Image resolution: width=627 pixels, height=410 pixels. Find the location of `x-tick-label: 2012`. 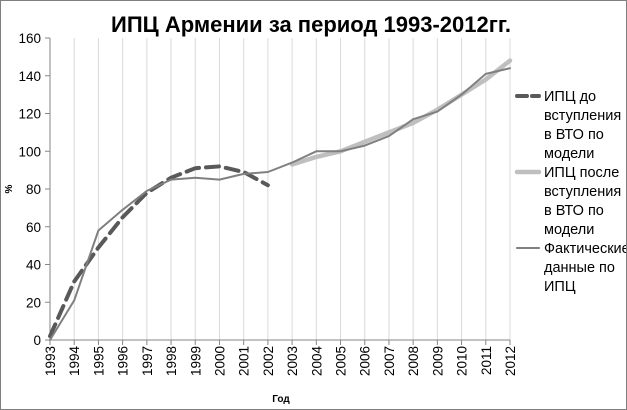

x-tick-label: 2012 is located at coordinates (510, 361).